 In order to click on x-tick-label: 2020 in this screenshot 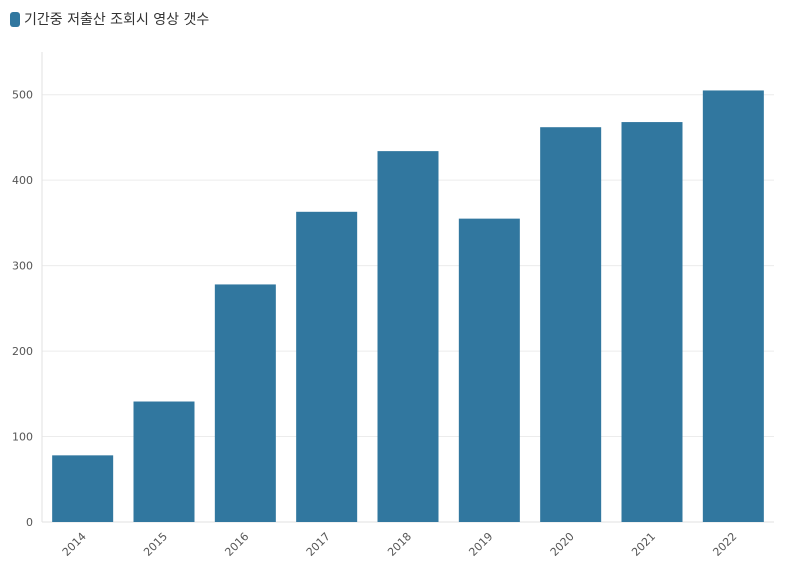, I will do `click(562, 544)`.